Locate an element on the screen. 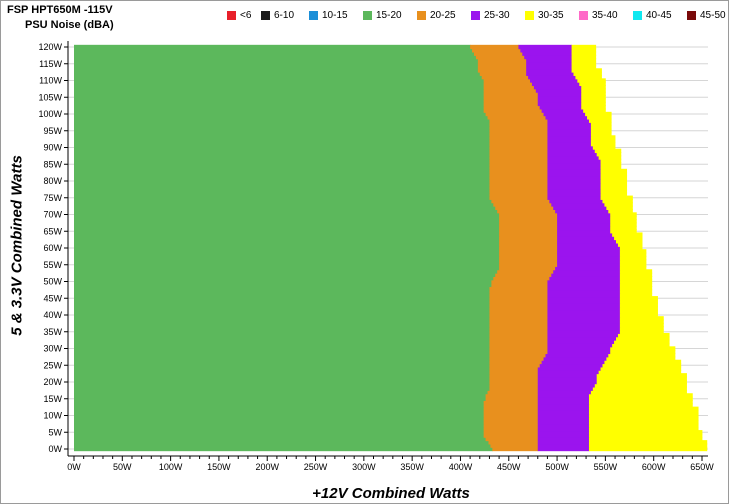 This screenshot has height=504, width=729. y-tick-label: 80W is located at coordinates (52, 181).